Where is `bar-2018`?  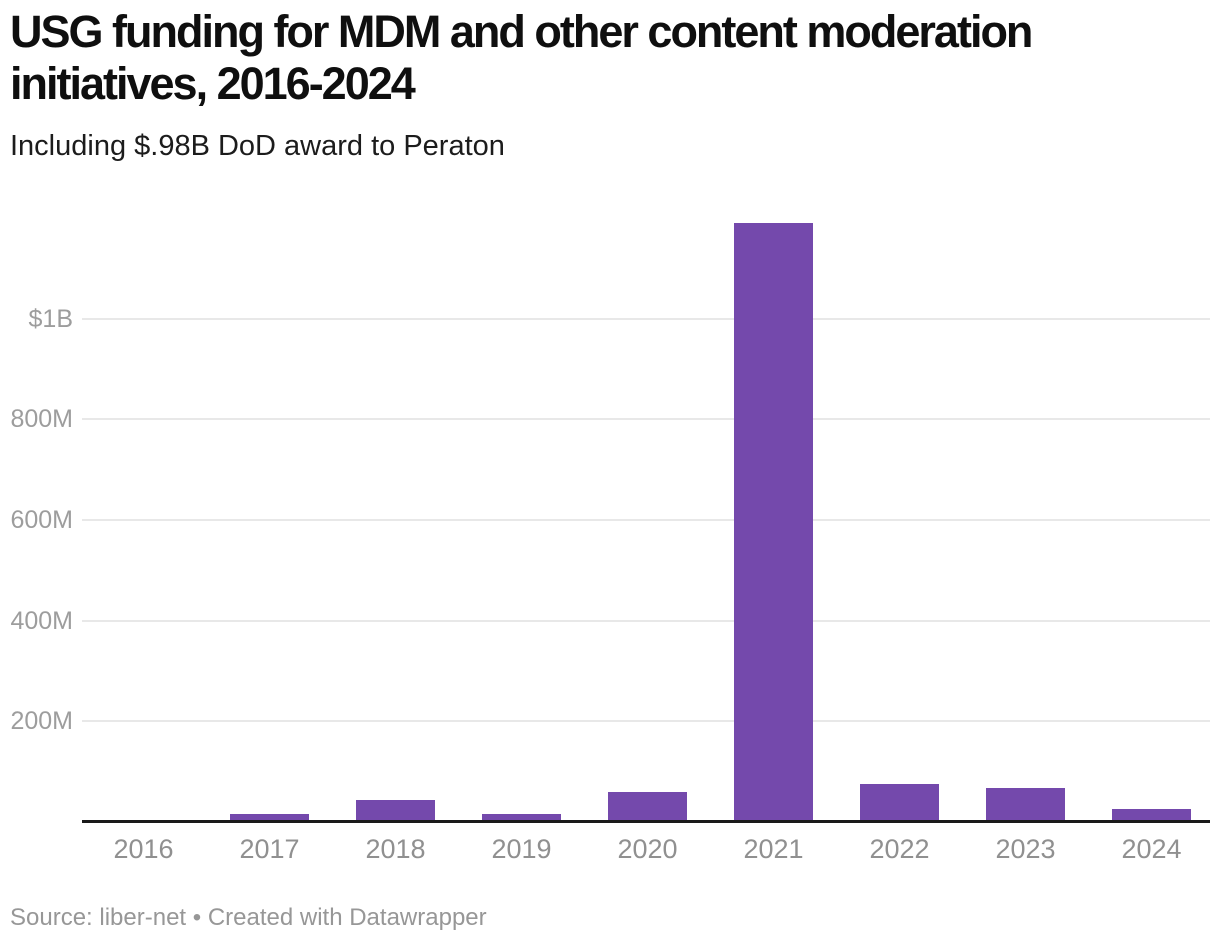 bar-2018 is located at coordinates (395, 811).